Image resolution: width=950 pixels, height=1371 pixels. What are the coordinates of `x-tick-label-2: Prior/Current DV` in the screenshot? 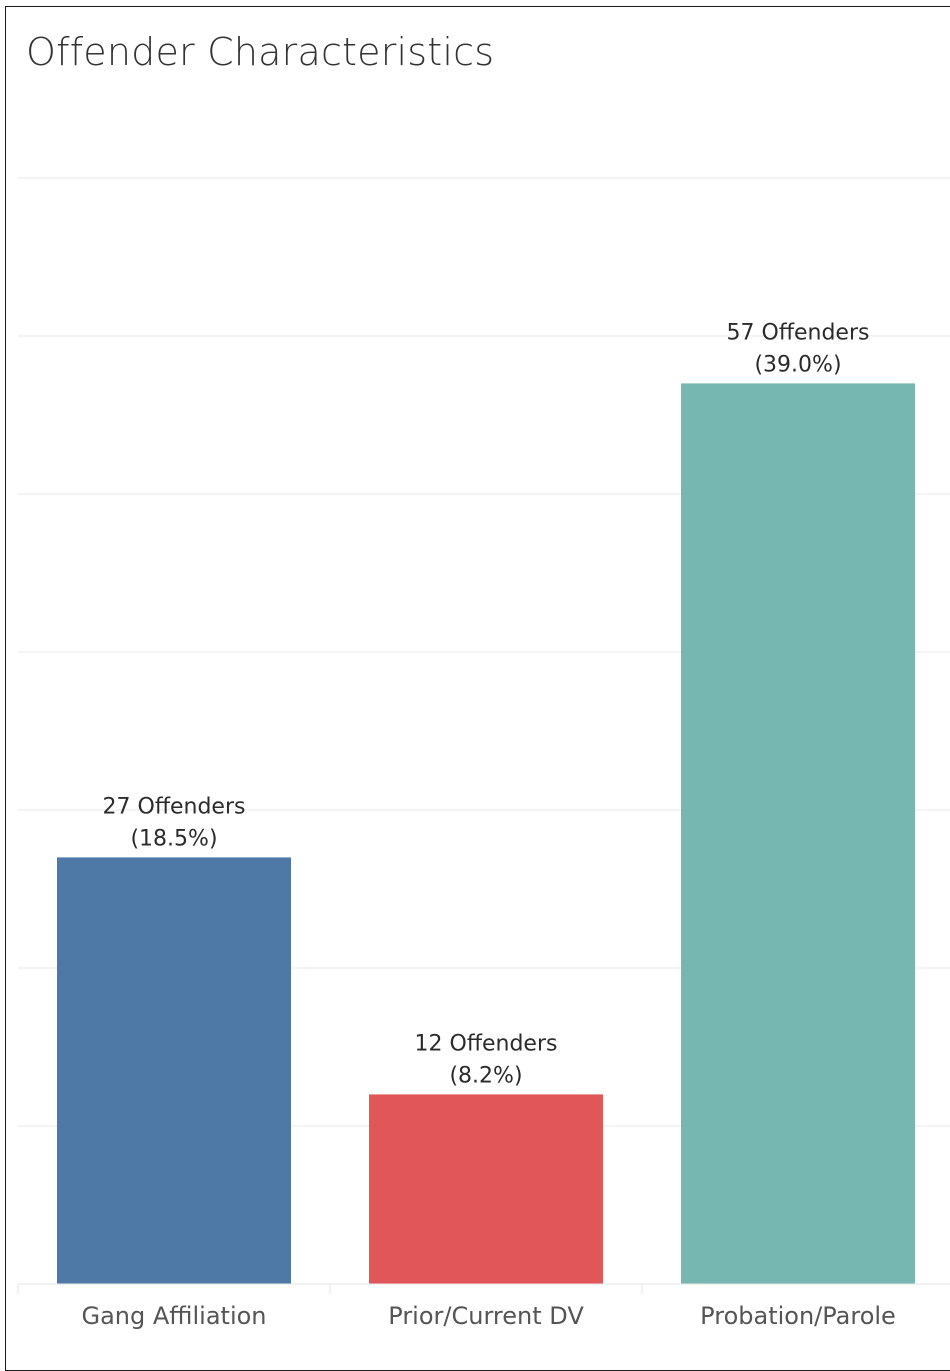 It's located at (486, 1316).